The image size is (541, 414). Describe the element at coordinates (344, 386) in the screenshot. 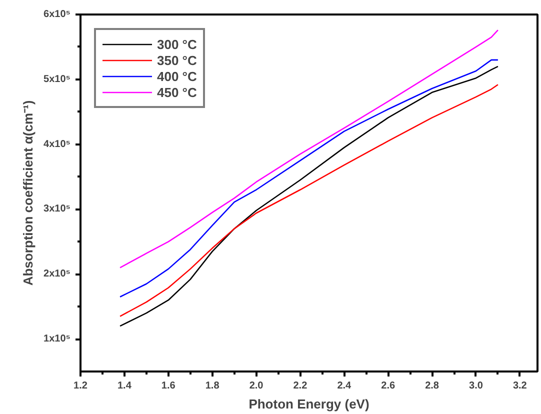

I see `x-tick-label: 2.4` at that location.